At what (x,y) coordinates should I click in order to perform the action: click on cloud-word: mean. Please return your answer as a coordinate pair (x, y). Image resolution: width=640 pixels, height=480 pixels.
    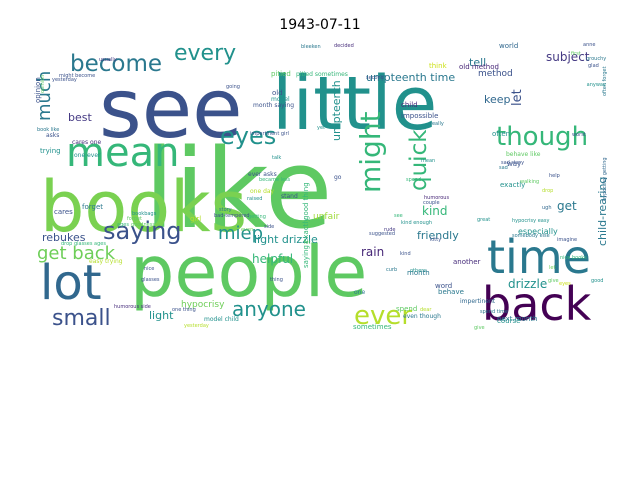
    Looking at the image, I should click on (122, 153).